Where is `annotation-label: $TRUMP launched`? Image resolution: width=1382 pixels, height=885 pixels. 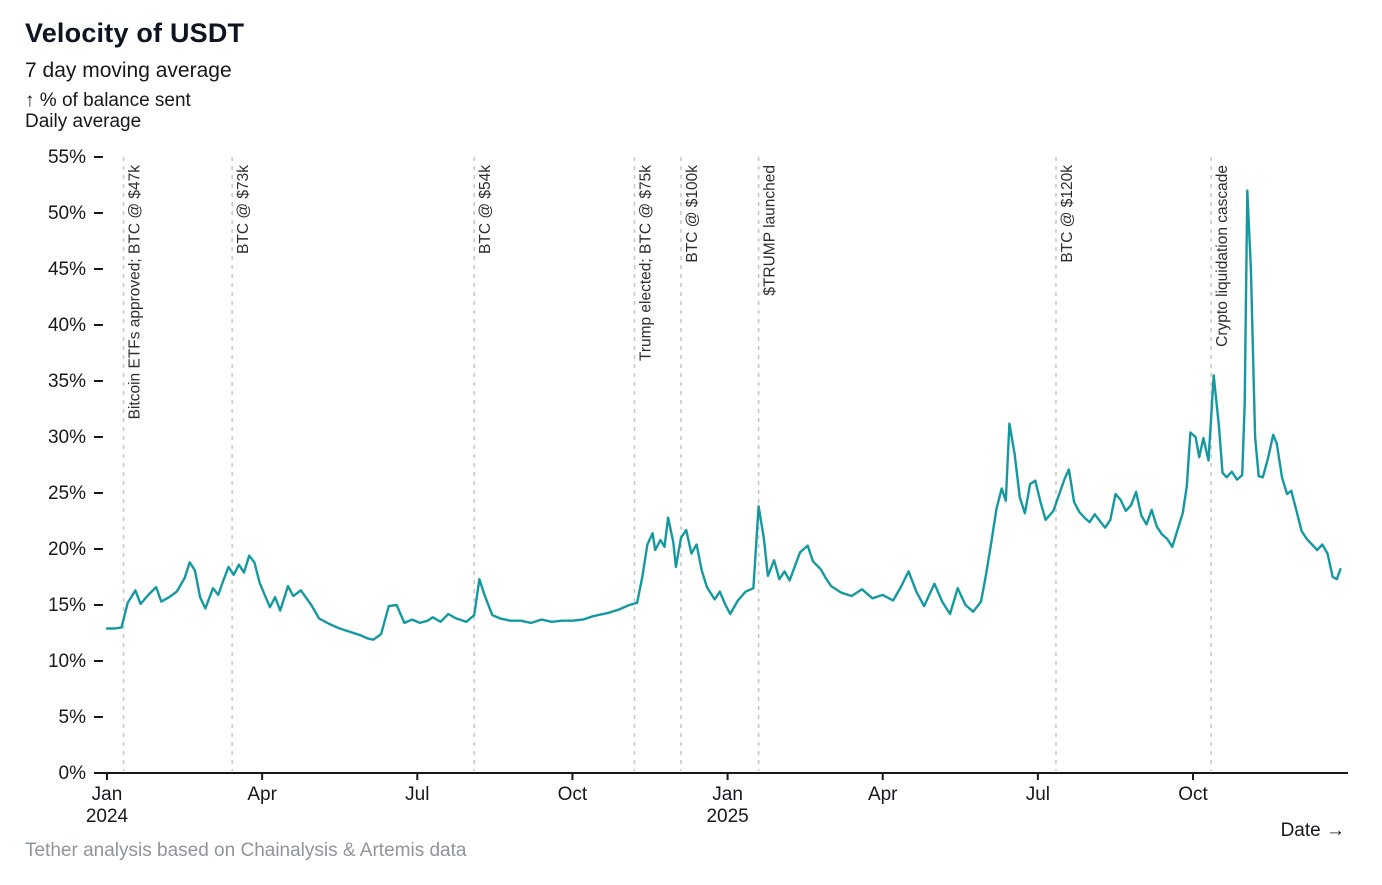 annotation-label: $TRUMP launched is located at coordinates (770, 230).